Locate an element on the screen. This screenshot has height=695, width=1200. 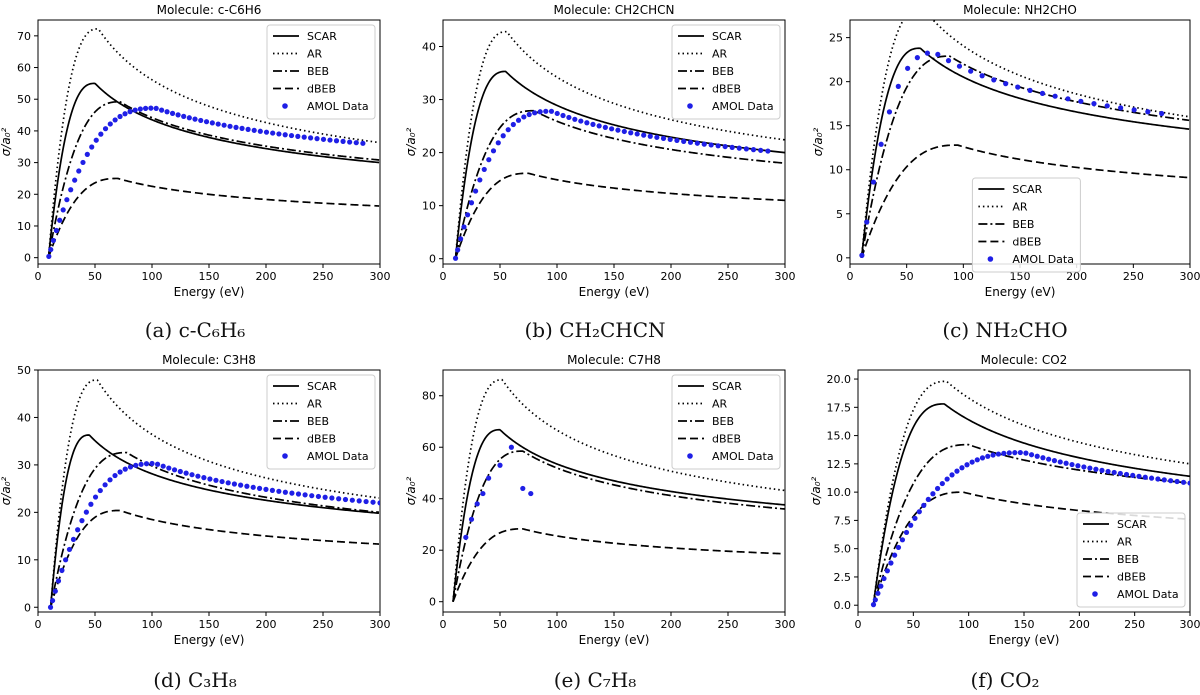
y-tick-label: 60 is located at coordinates (429, 447).